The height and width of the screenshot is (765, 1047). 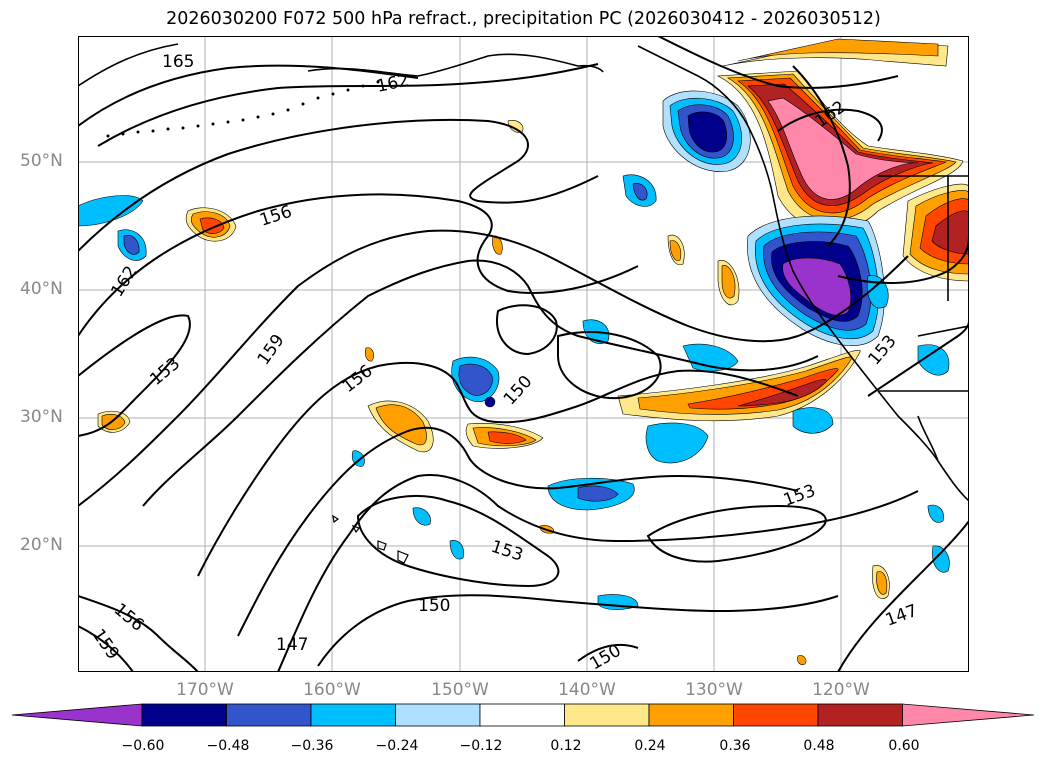 I want to click on colorbar-tick: −0.36, so click(x=312, y=746).